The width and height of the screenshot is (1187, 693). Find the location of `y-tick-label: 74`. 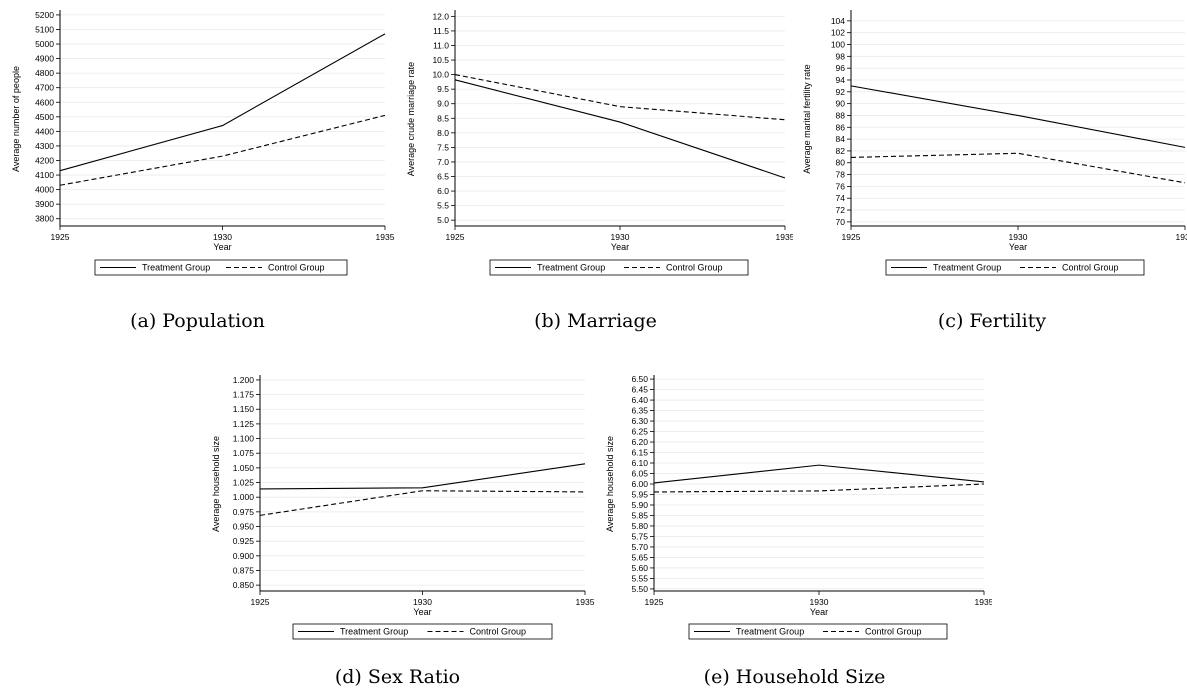

y-tick-label: 74 is located at coordinates (841, 198).